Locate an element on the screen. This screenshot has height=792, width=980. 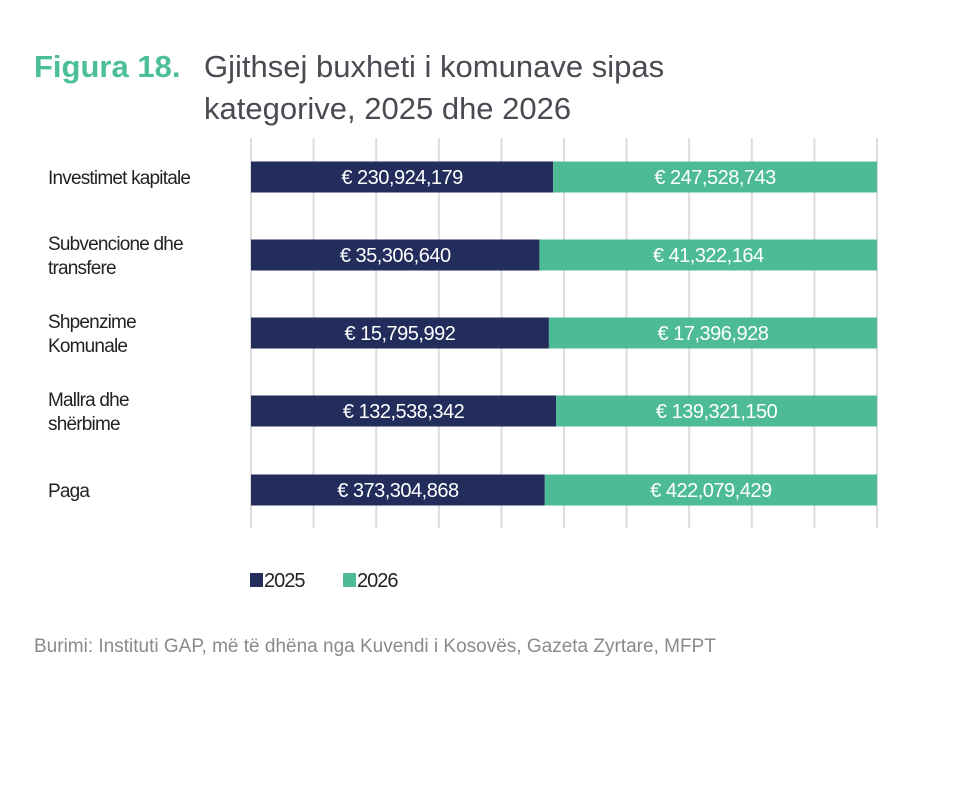
category-label: Paga is located at coordinates (69, 491).